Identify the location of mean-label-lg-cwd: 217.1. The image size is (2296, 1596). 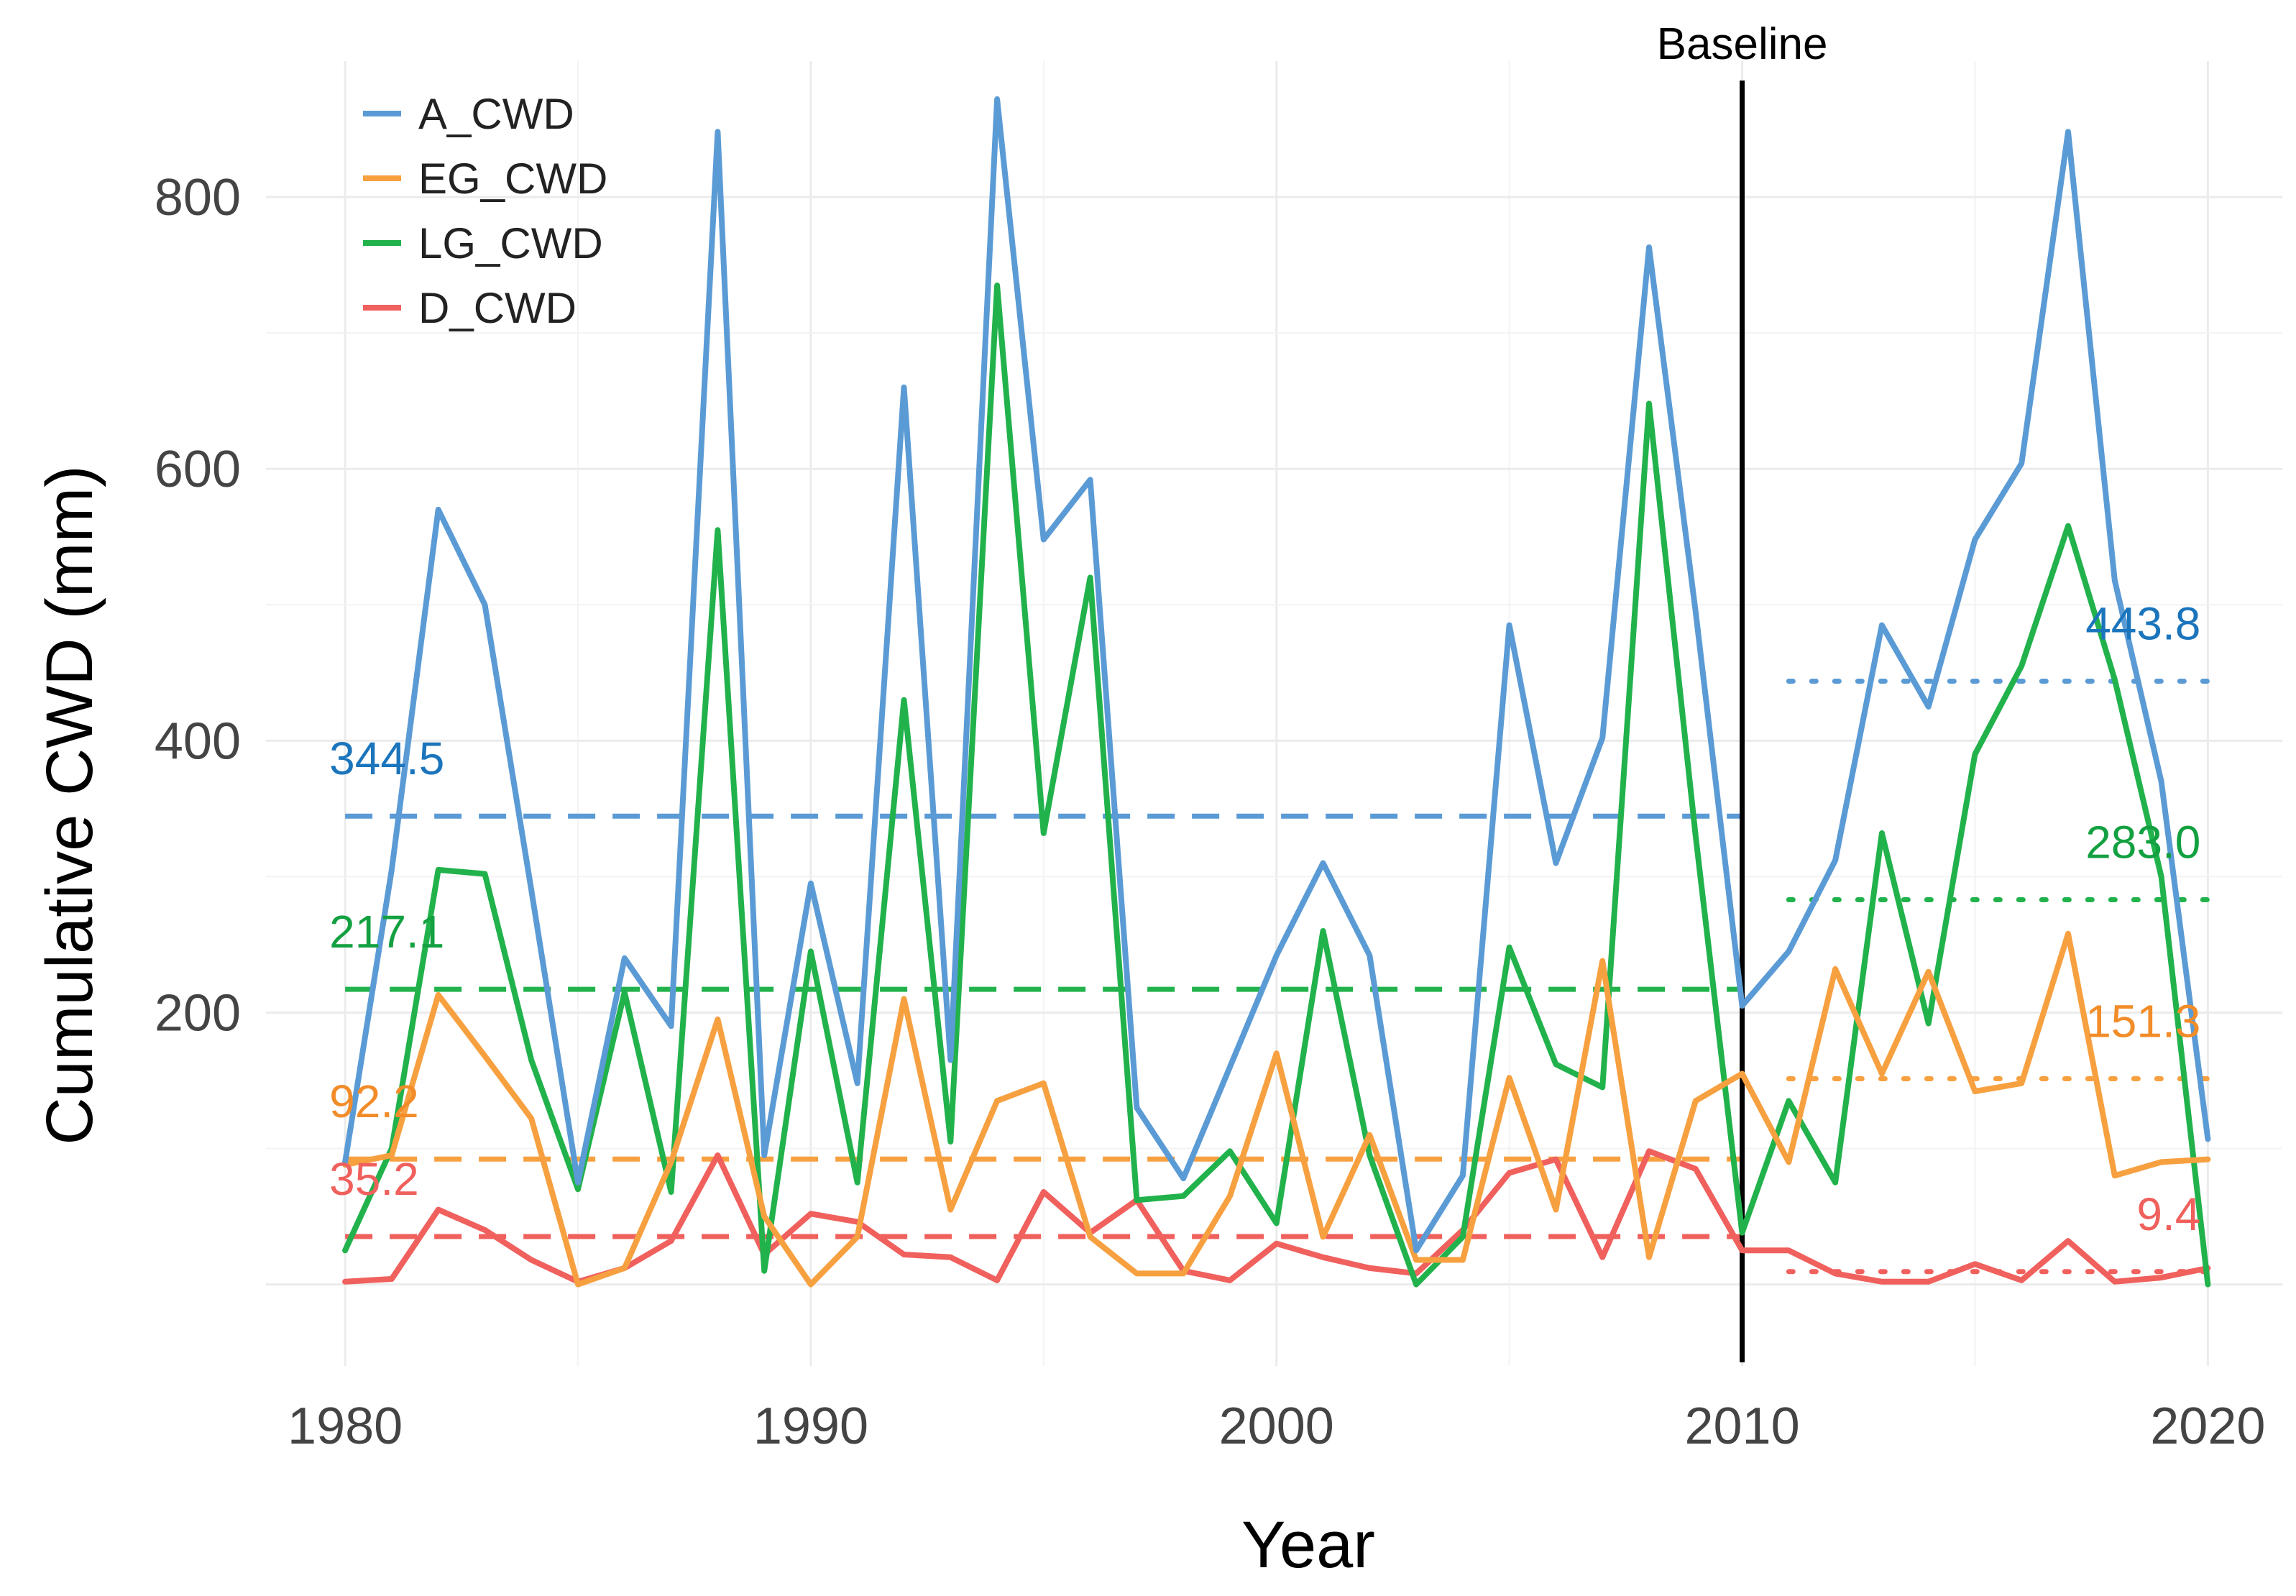
(386, 932).